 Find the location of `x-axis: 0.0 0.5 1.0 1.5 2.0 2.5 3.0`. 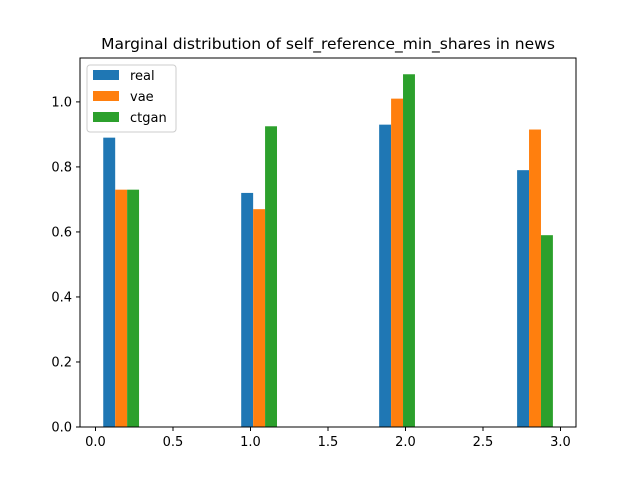

x-axis: 0.0 0.5 1.0 1.5 2.0 2.5 3.0 is located at coordinates (328, 438).